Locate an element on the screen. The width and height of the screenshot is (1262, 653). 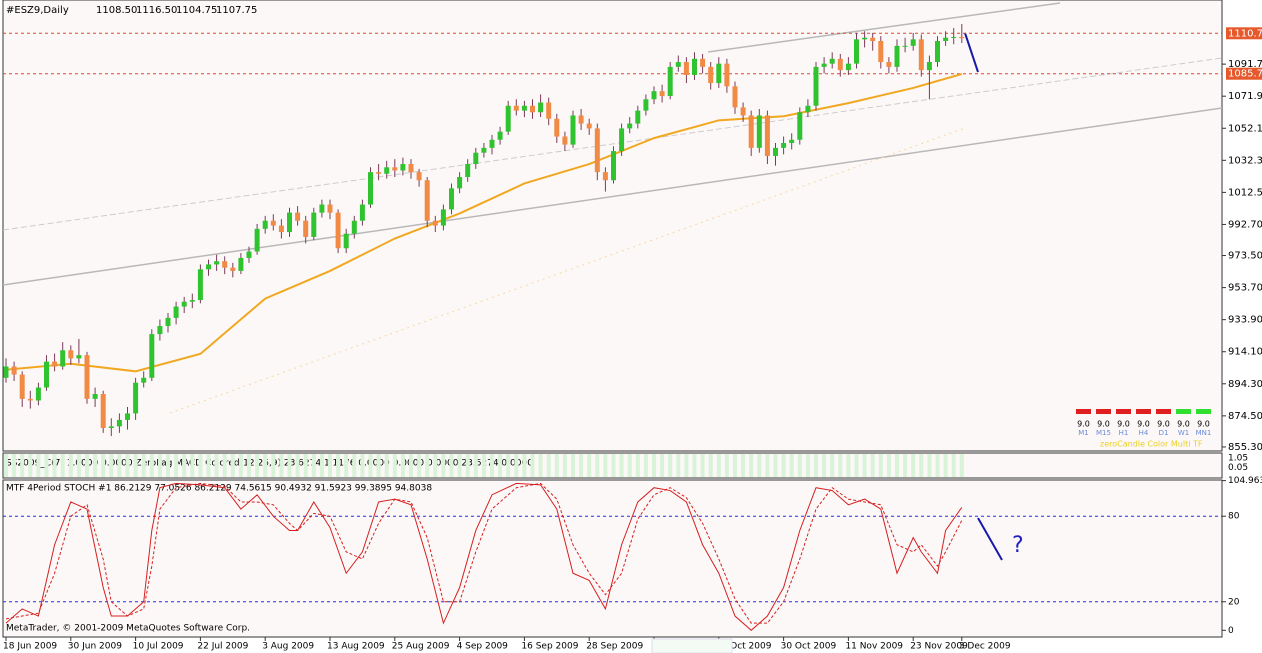
stoch-tick-label: 20 is located at coordinates (1234, 602).